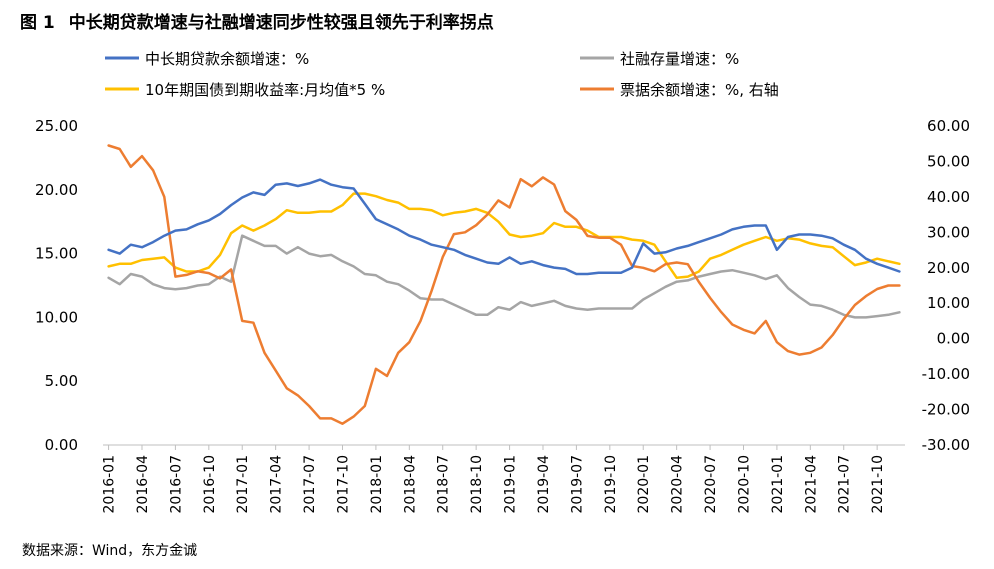  I want to click on x-tick-label: 2016-10, so click(210, 484).